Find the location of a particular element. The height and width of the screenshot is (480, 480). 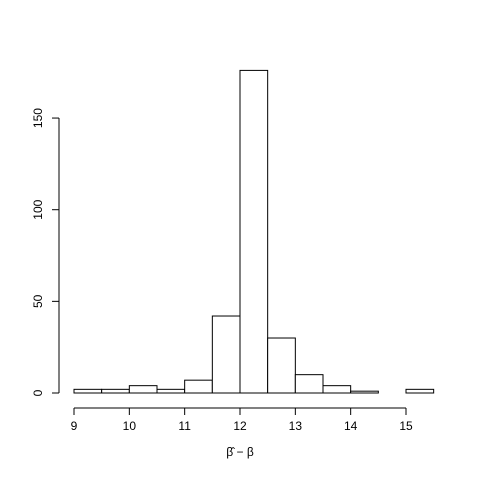

y-tick-label: 50 is located at coordinates (38, 301).